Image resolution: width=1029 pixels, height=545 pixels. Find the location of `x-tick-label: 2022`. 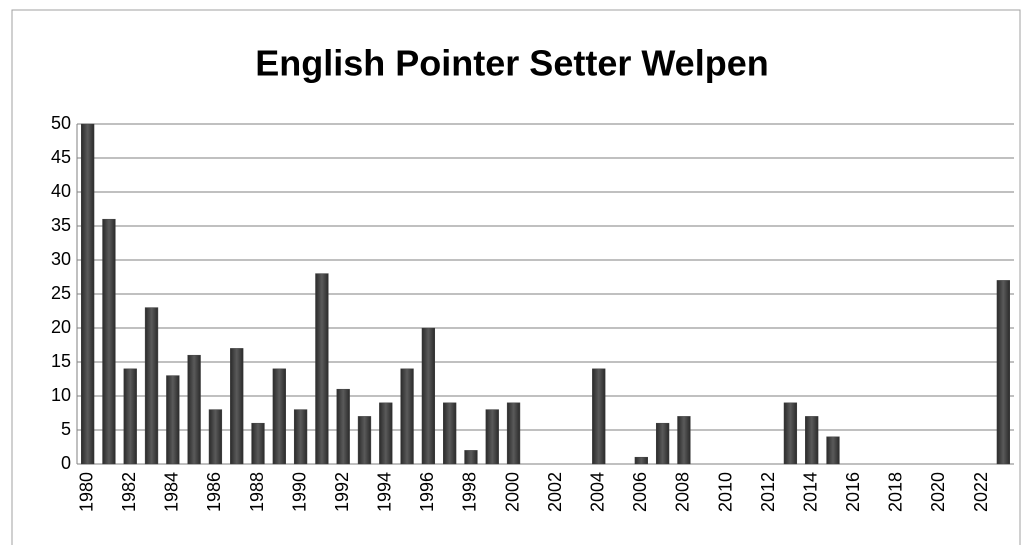

x-tick-label: 2022 is located at coordinates (981, 492).